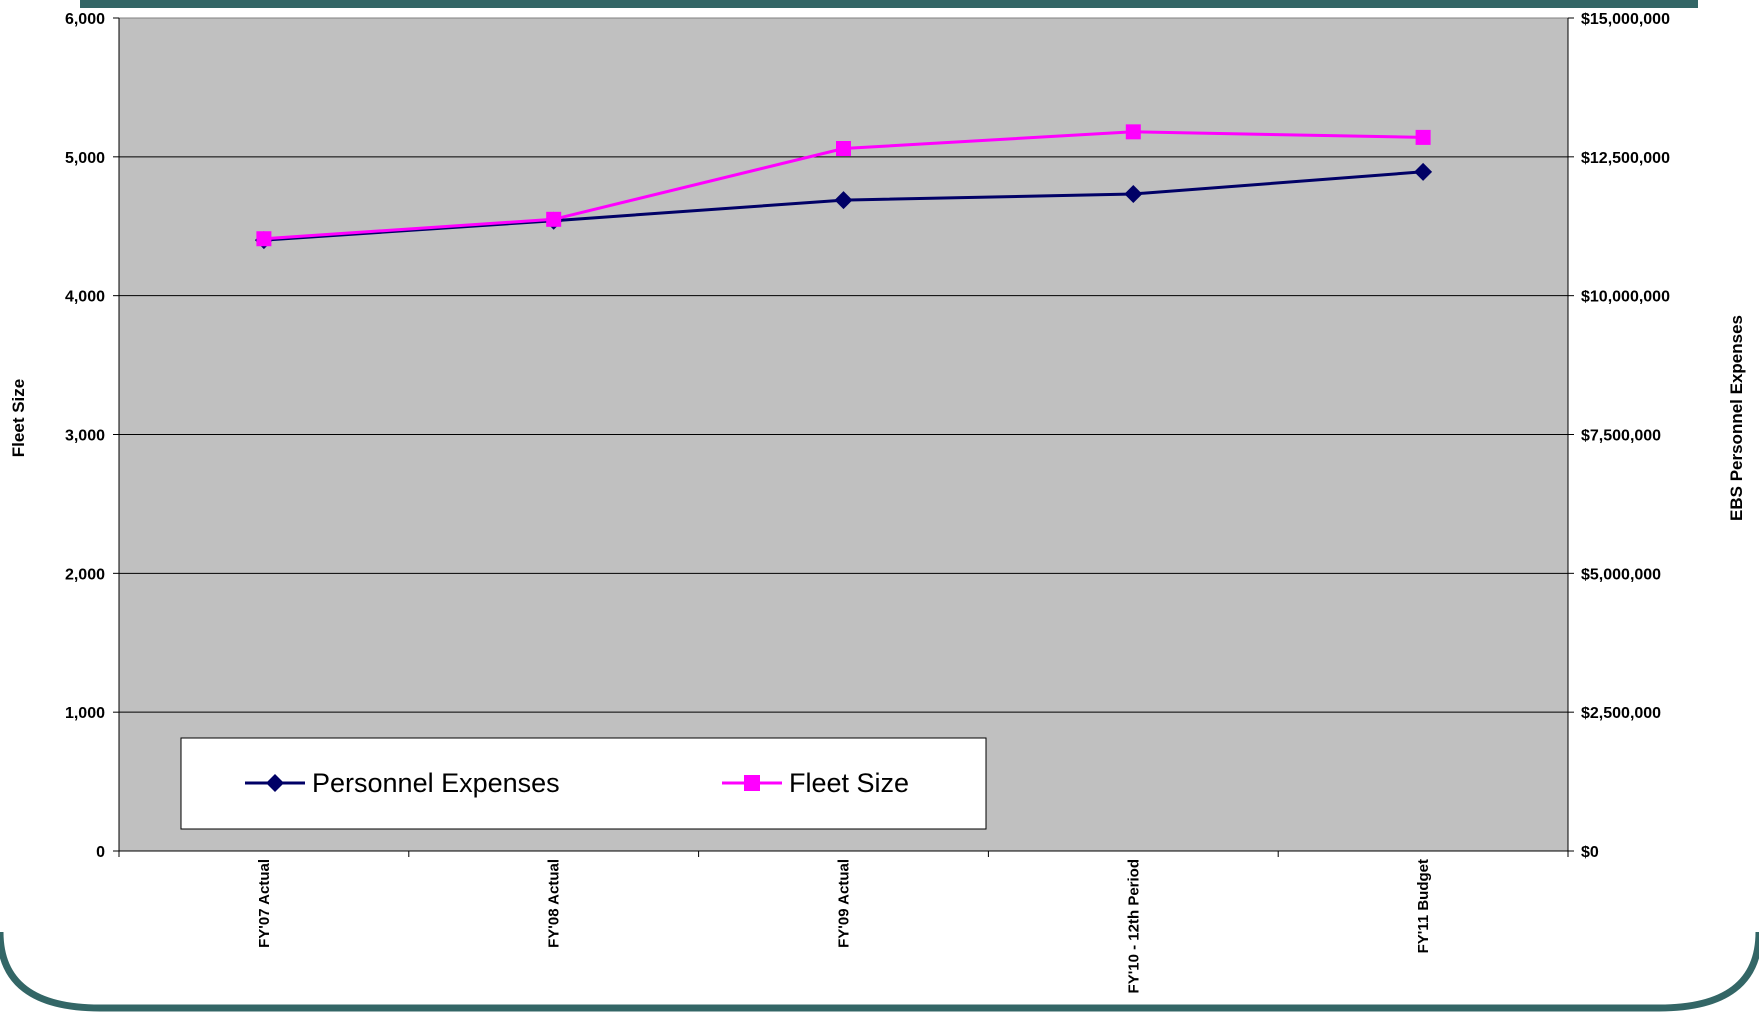  I want to click on series-layer, so click(843, 187).